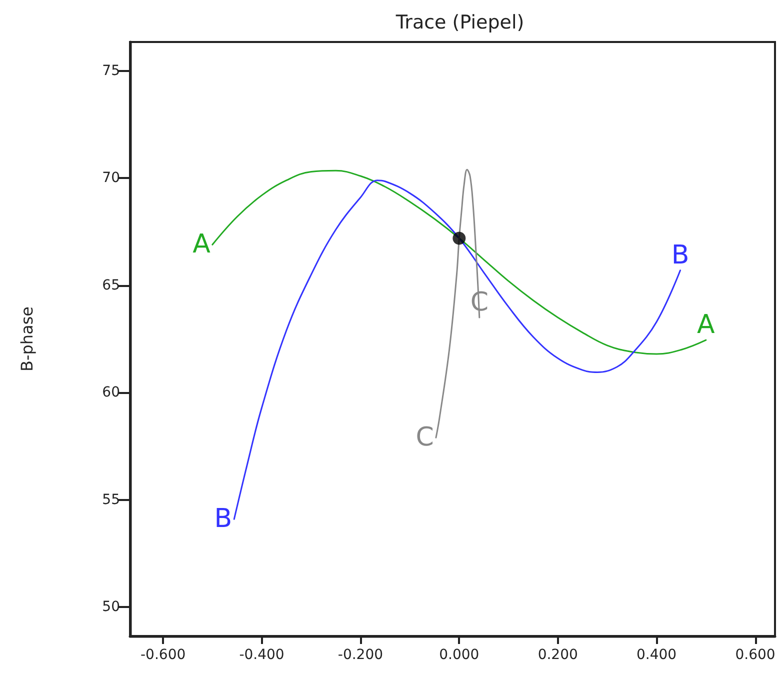  Describe the element at coordinates (163, 655) in the screenshot. I see `x-tick-label: -0.600` at that location.